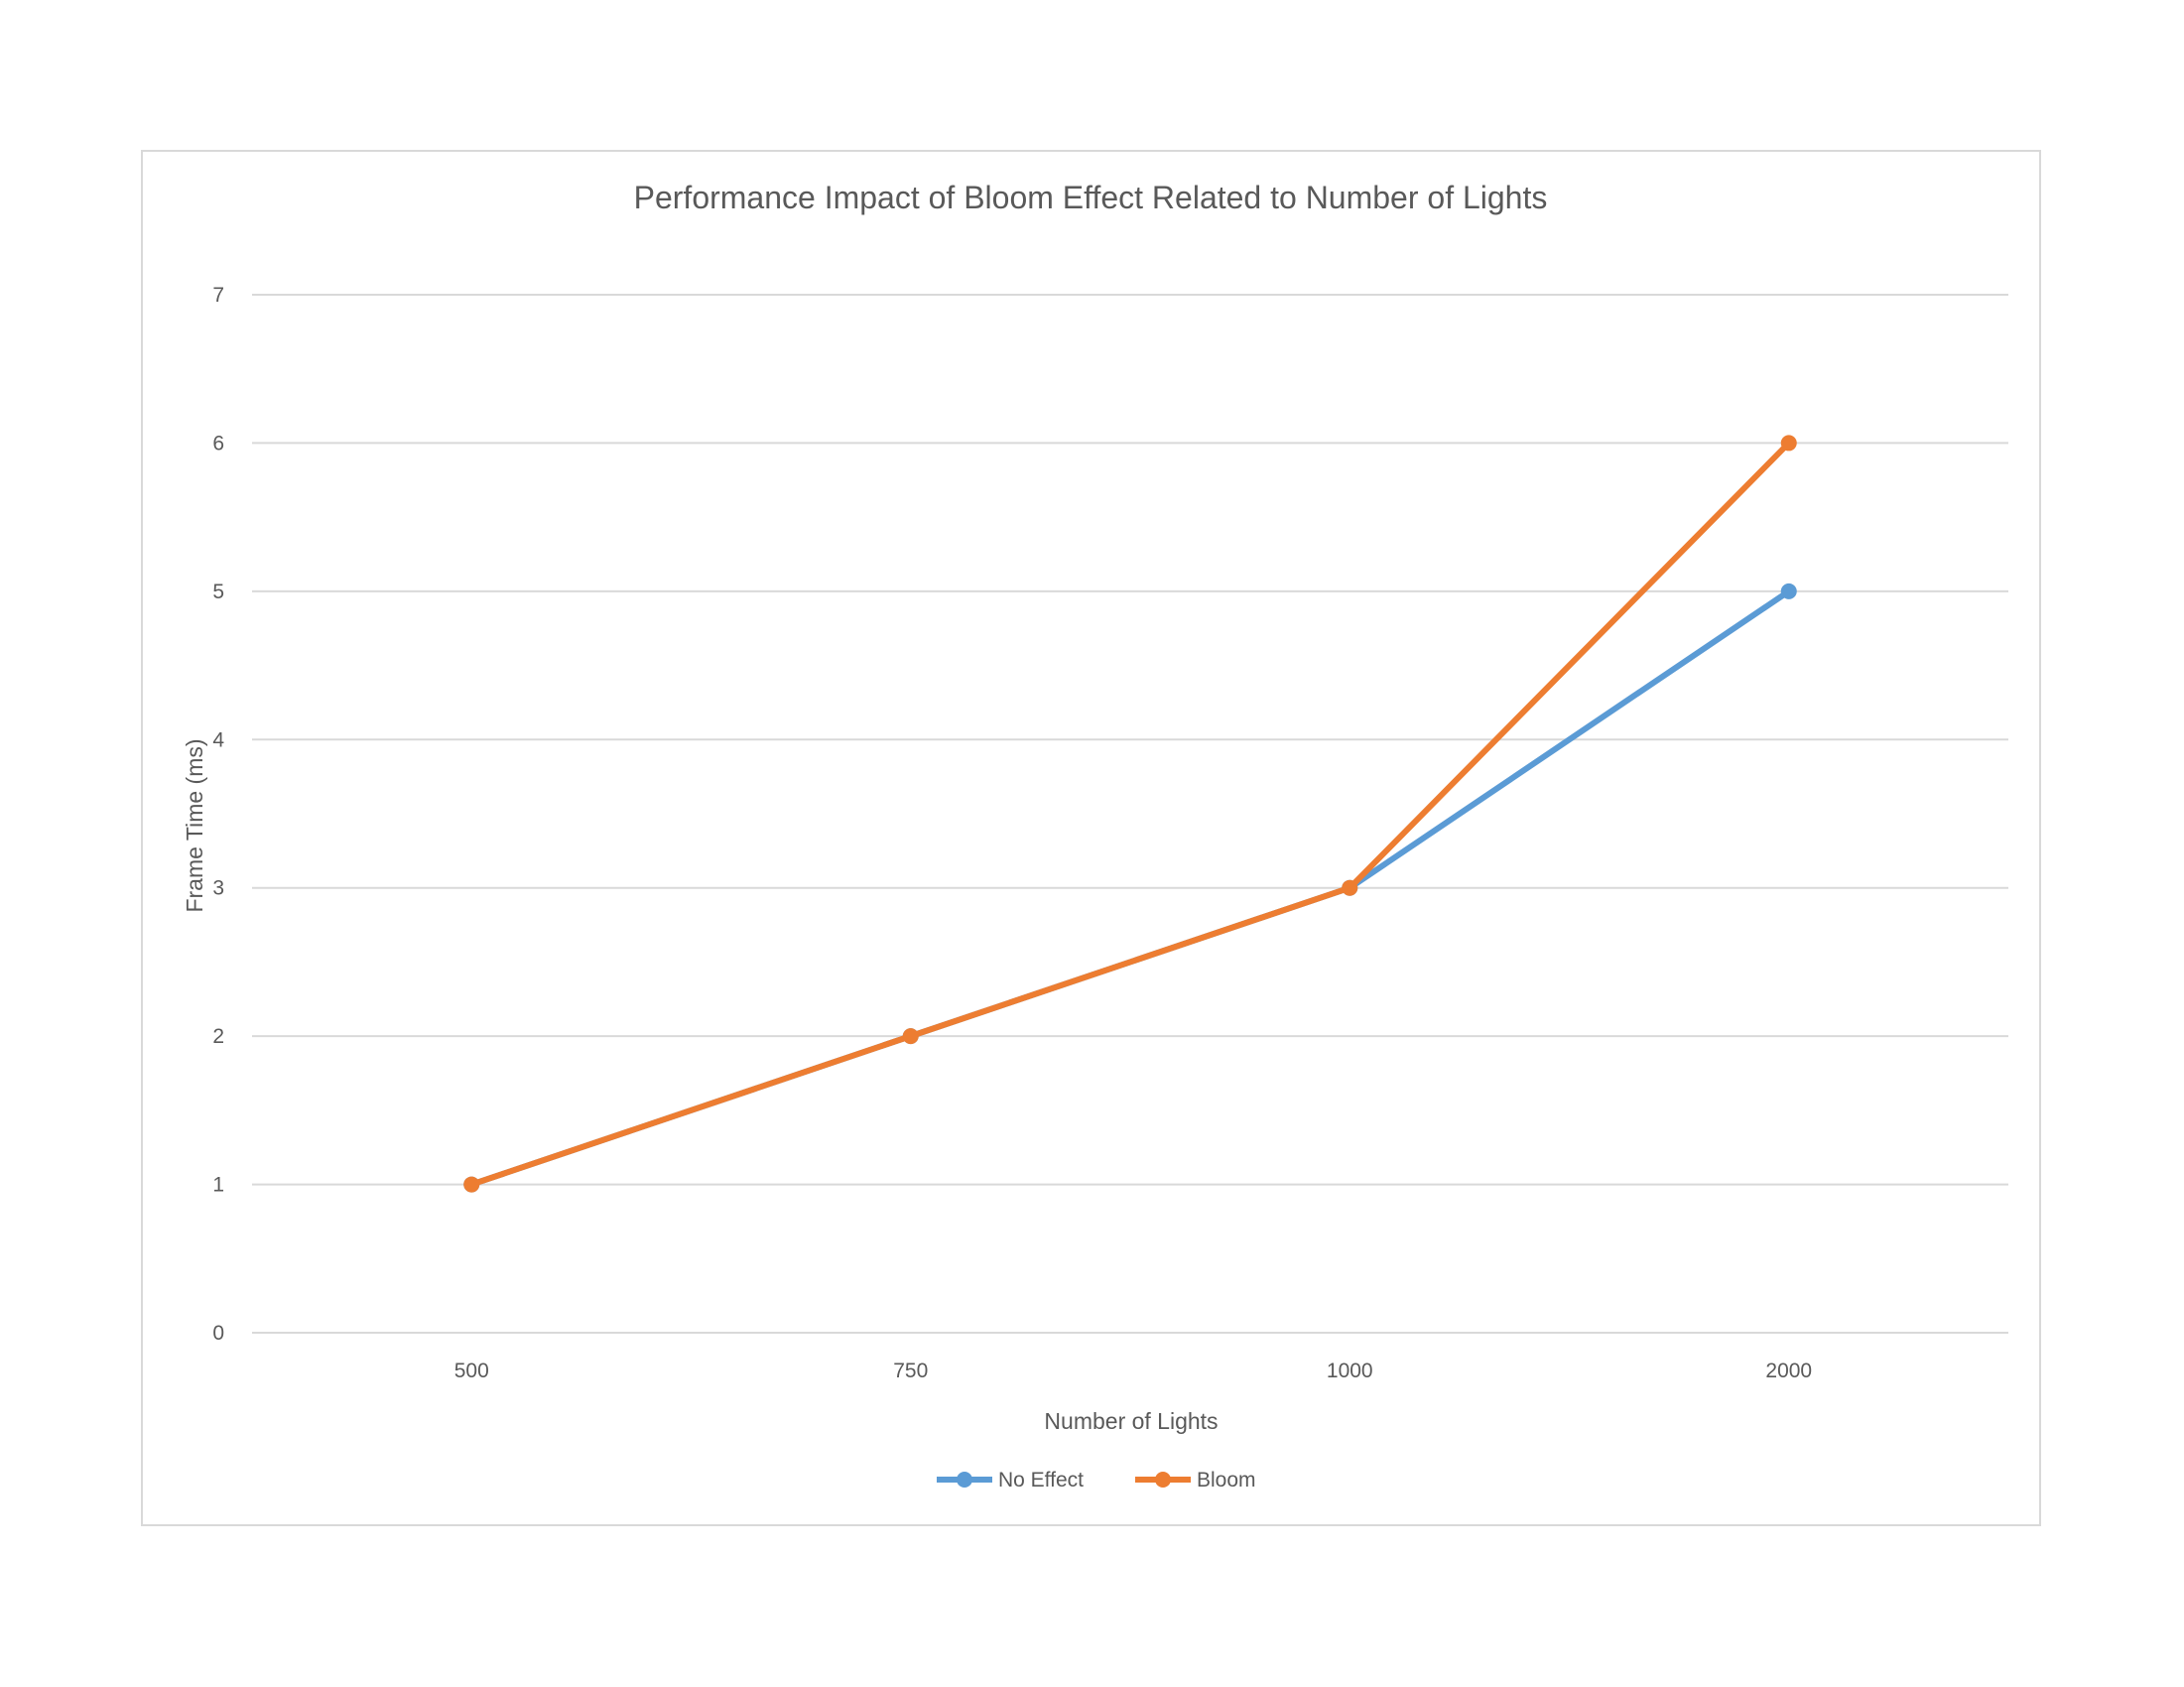 The image size is (2184, 1687). Describe the element at coordinates (1788, 1371) in the screenshot. I see `x-tick-label: 2000` at that location.